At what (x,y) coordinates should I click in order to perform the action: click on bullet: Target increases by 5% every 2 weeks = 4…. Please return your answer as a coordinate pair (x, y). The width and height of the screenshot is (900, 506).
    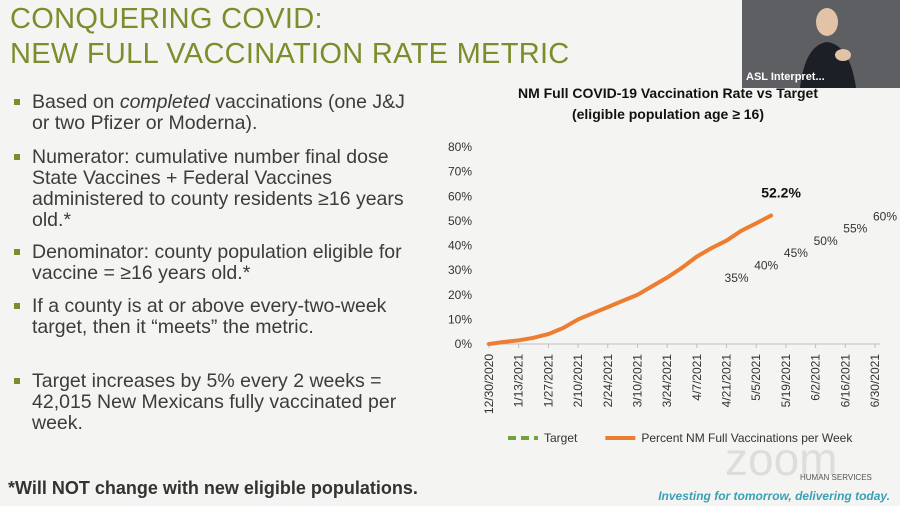
    Looking at the image, I should click on (215, 402).